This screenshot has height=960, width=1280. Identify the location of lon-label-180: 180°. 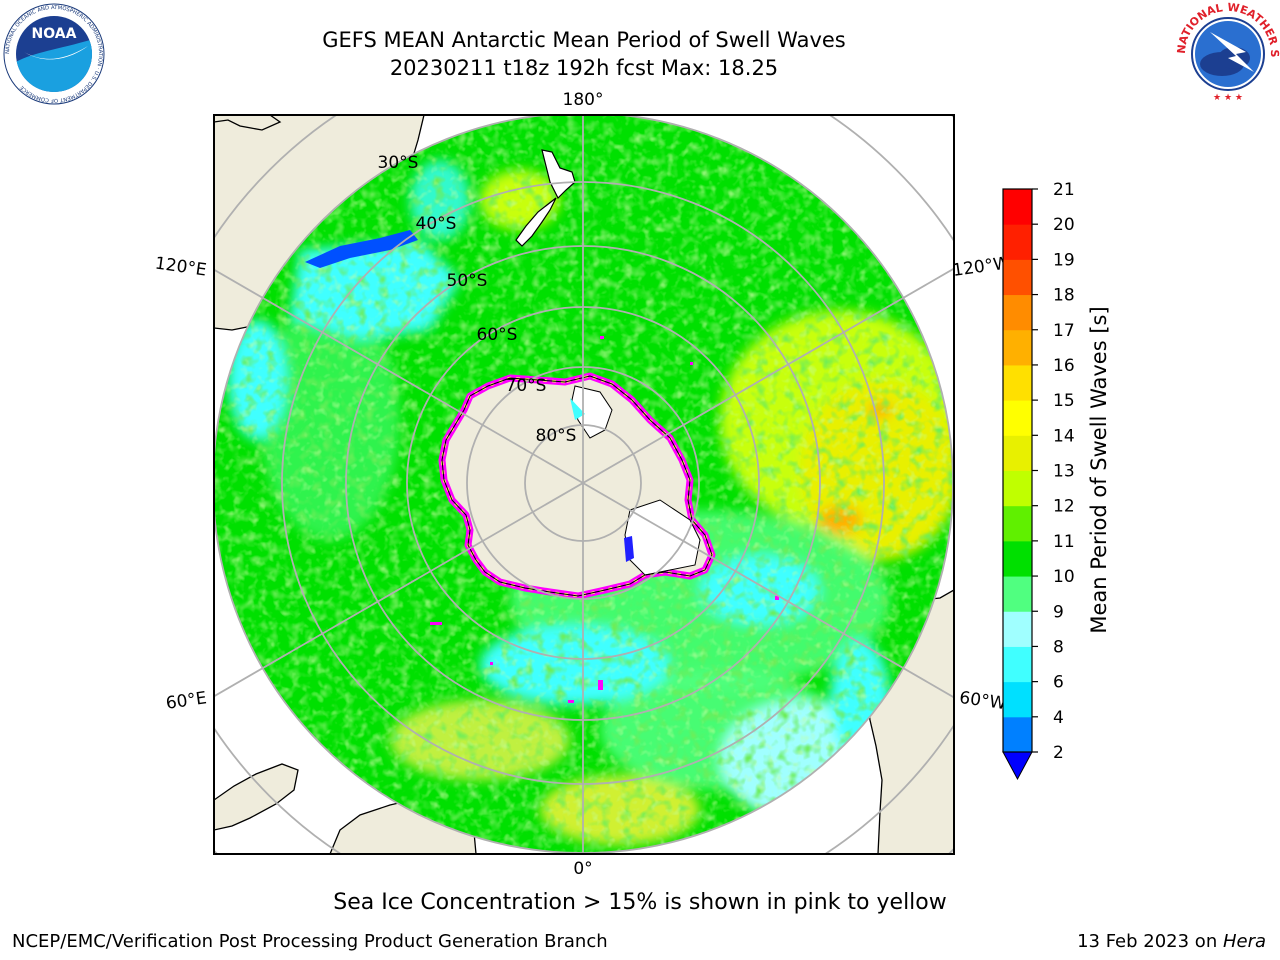
(583, 100).